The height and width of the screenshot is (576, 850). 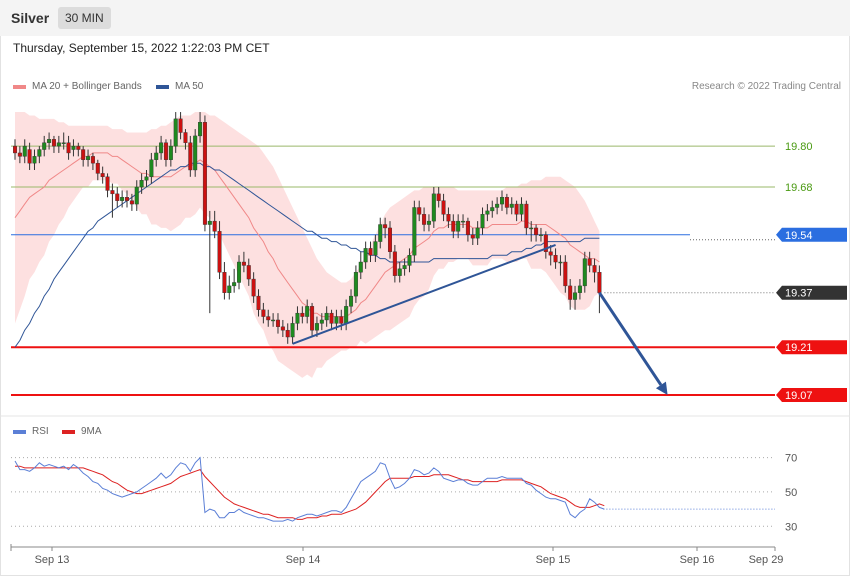 What do you see at coordinates (82, 431) in the screenshot?
I see `rsi-legend-item-9ma: 9MA` at bounding box center [82, 431].